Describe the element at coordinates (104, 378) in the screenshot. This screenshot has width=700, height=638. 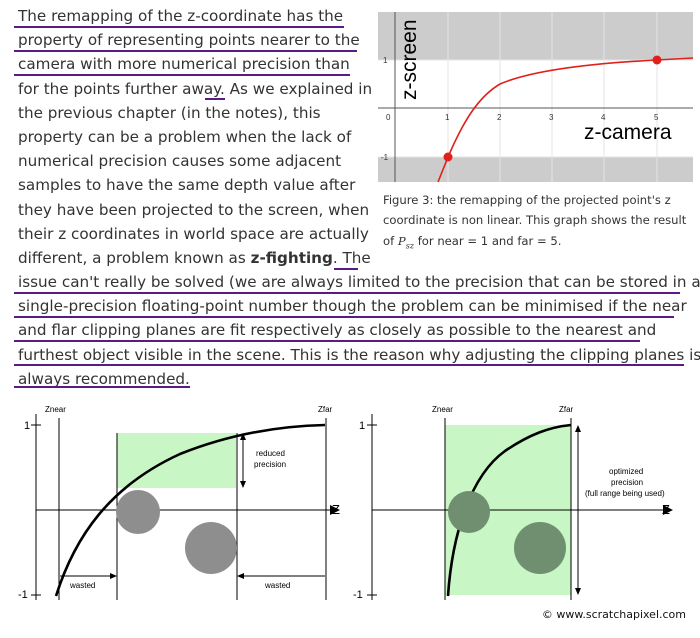
I see `text-line: always recommended.` at that location.